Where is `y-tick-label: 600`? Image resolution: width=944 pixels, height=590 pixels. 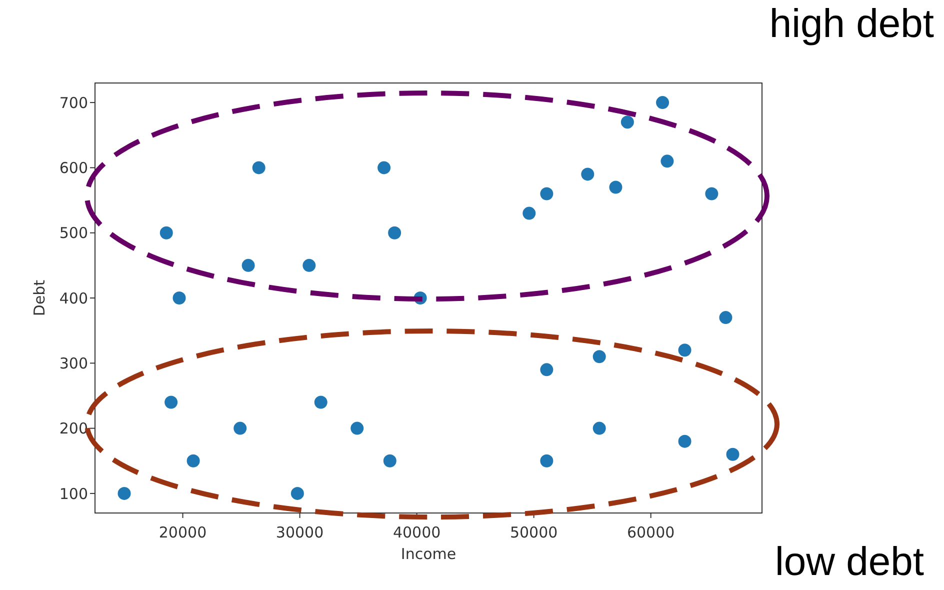 y-tick-label: 600 is located at coordinates (73, 168).